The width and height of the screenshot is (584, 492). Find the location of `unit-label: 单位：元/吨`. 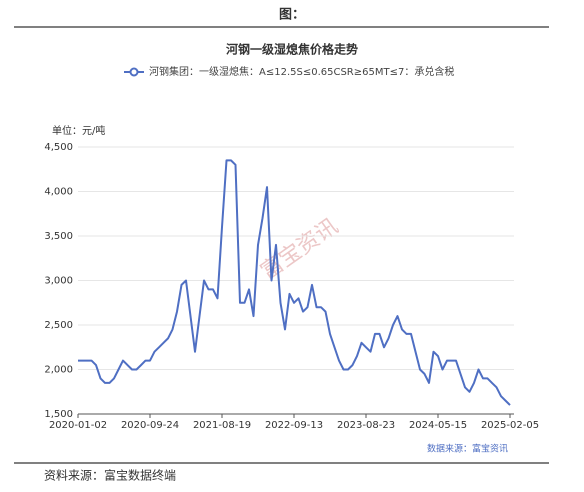

unit-label: 单位：元/吨 is located at coordinates (78, 130).